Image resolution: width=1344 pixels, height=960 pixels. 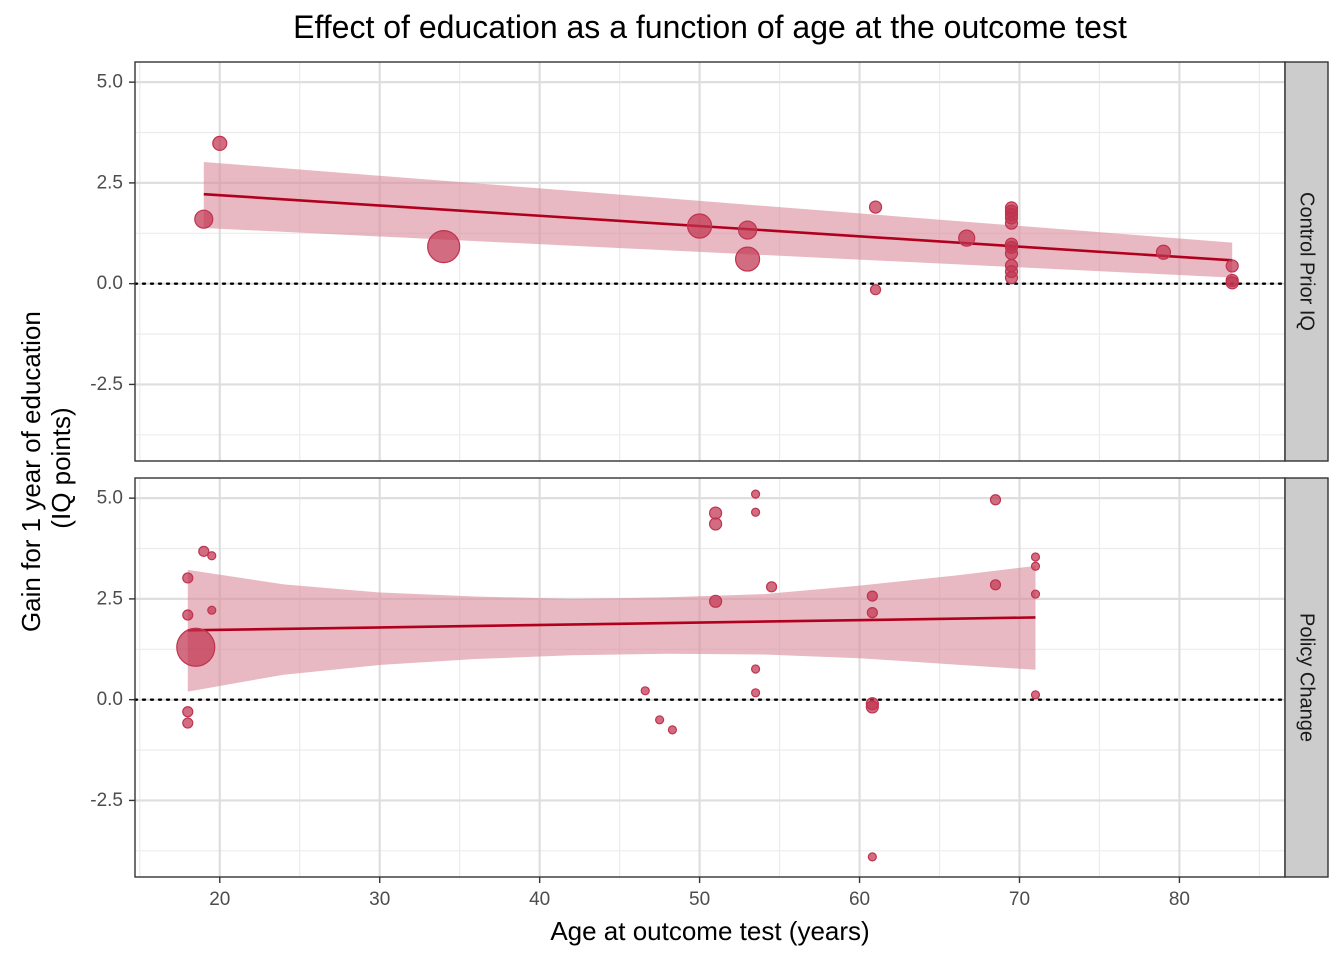 What do you see at coordinates (539, 899) in the screenshot?
I see `x-tick-label: 40` at bounding box center [539, 899].